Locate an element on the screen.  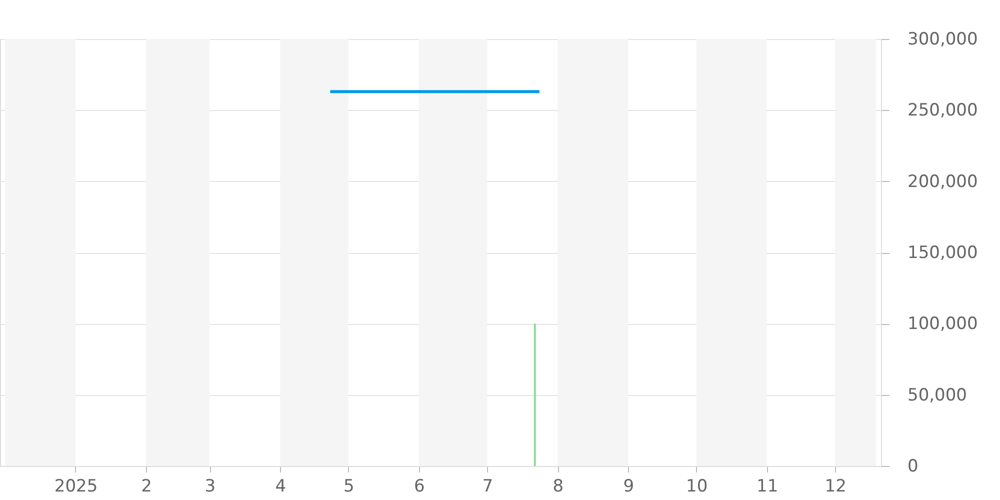
x-tick-label: 7 is located at coordinates (488, 486).